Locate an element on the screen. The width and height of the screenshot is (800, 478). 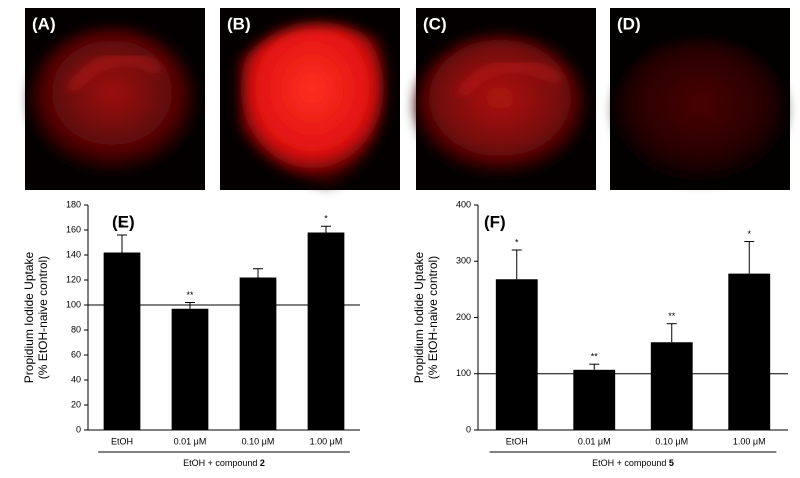
group-label: EtOH + compound 2 is located at coordinates (224, 463).